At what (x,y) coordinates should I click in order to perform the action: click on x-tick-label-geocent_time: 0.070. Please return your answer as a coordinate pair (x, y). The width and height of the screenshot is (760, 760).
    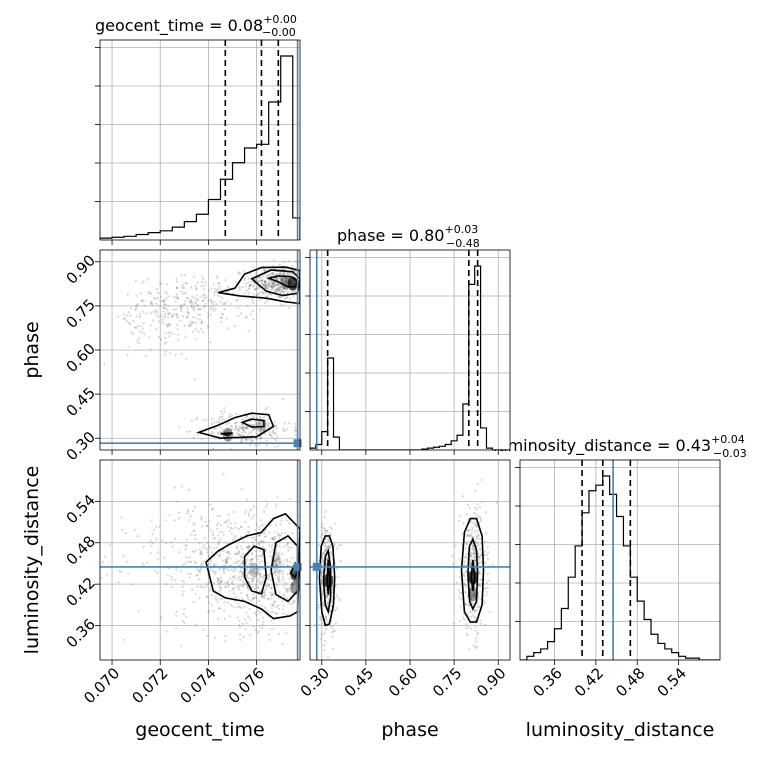
    Looking at the image, I should click on (101, 685).